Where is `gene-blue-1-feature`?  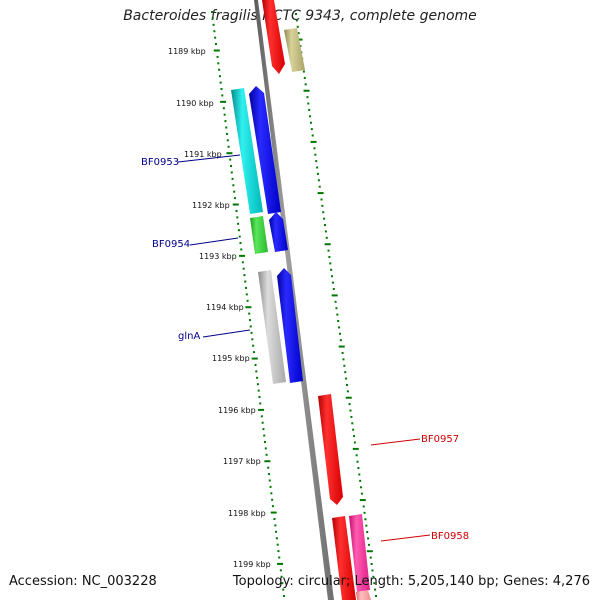 gene-blue-1-feature is located at coordinates (265, 150).